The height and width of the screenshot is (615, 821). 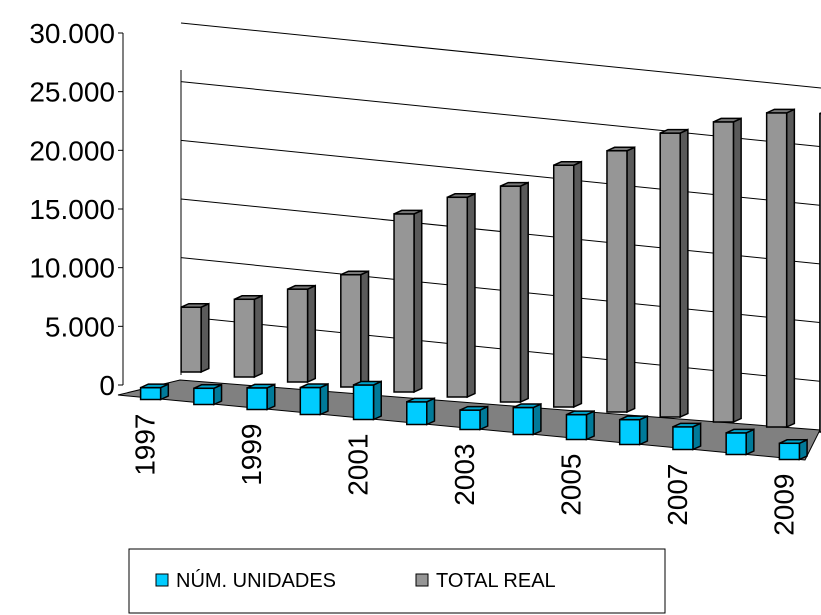 I want to click on x-tick-label: 2003, so click(x=464, y=475).